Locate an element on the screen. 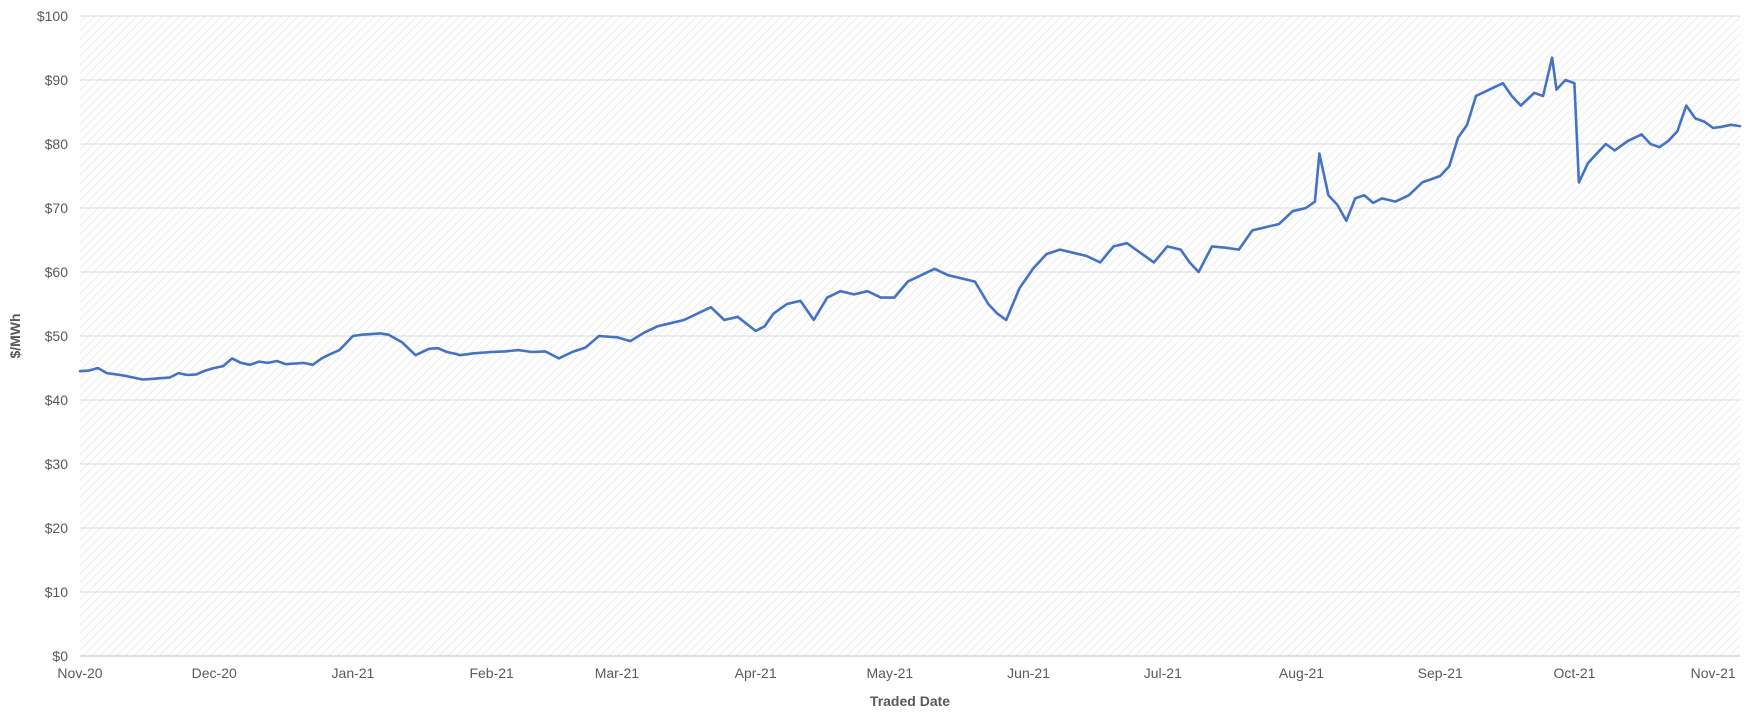  x-tick-label: Jul-21 is located at coordinates (1163, 673).